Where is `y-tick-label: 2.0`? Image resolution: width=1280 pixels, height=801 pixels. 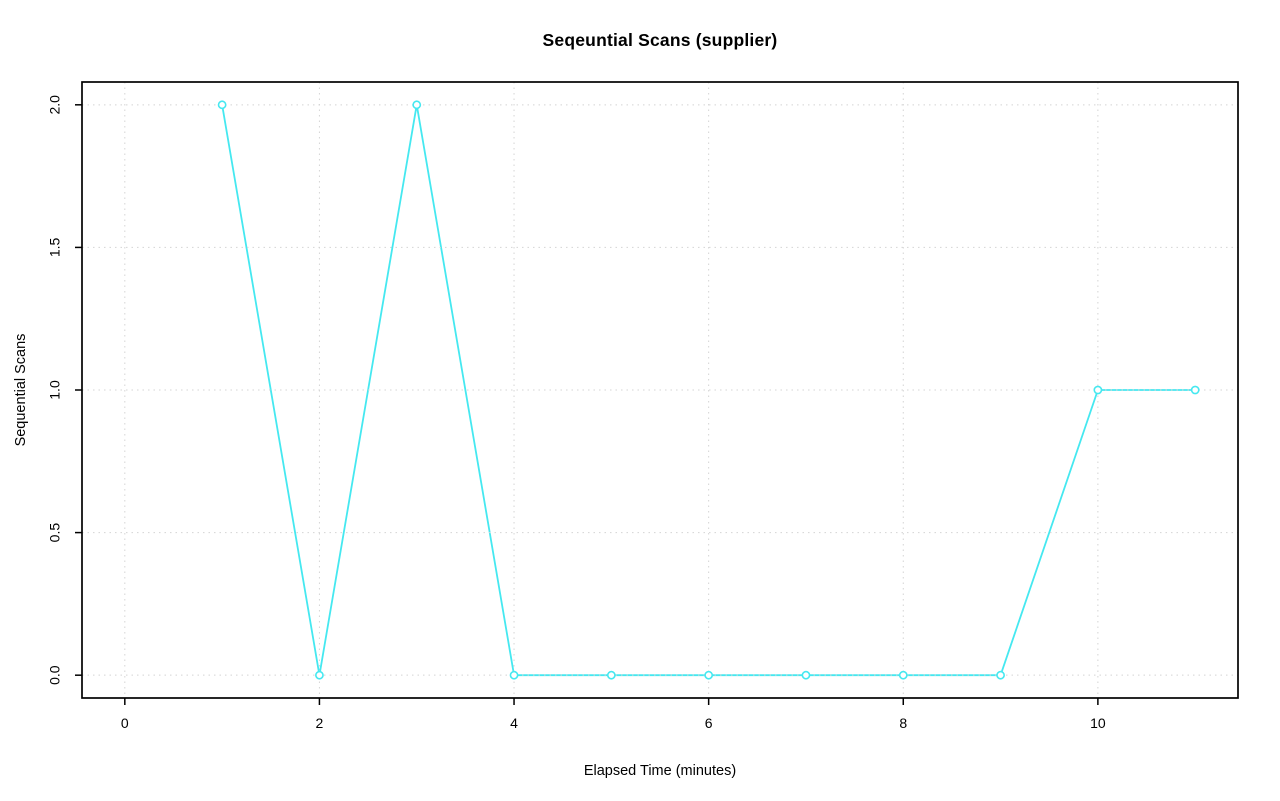 y-tick-label: 2.0 is located at coordinates (55, 105).